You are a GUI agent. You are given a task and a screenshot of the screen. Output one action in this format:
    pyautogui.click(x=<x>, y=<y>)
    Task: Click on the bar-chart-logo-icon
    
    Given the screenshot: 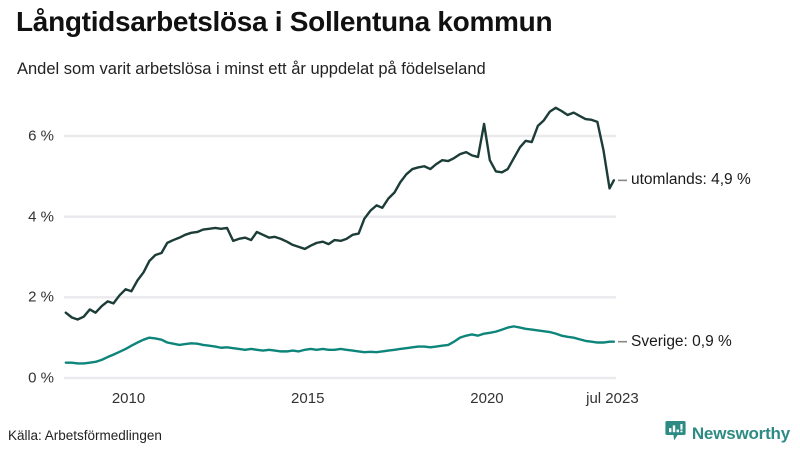 What is the action you would take?
    pyautogui.click(x=675, y=433)
    